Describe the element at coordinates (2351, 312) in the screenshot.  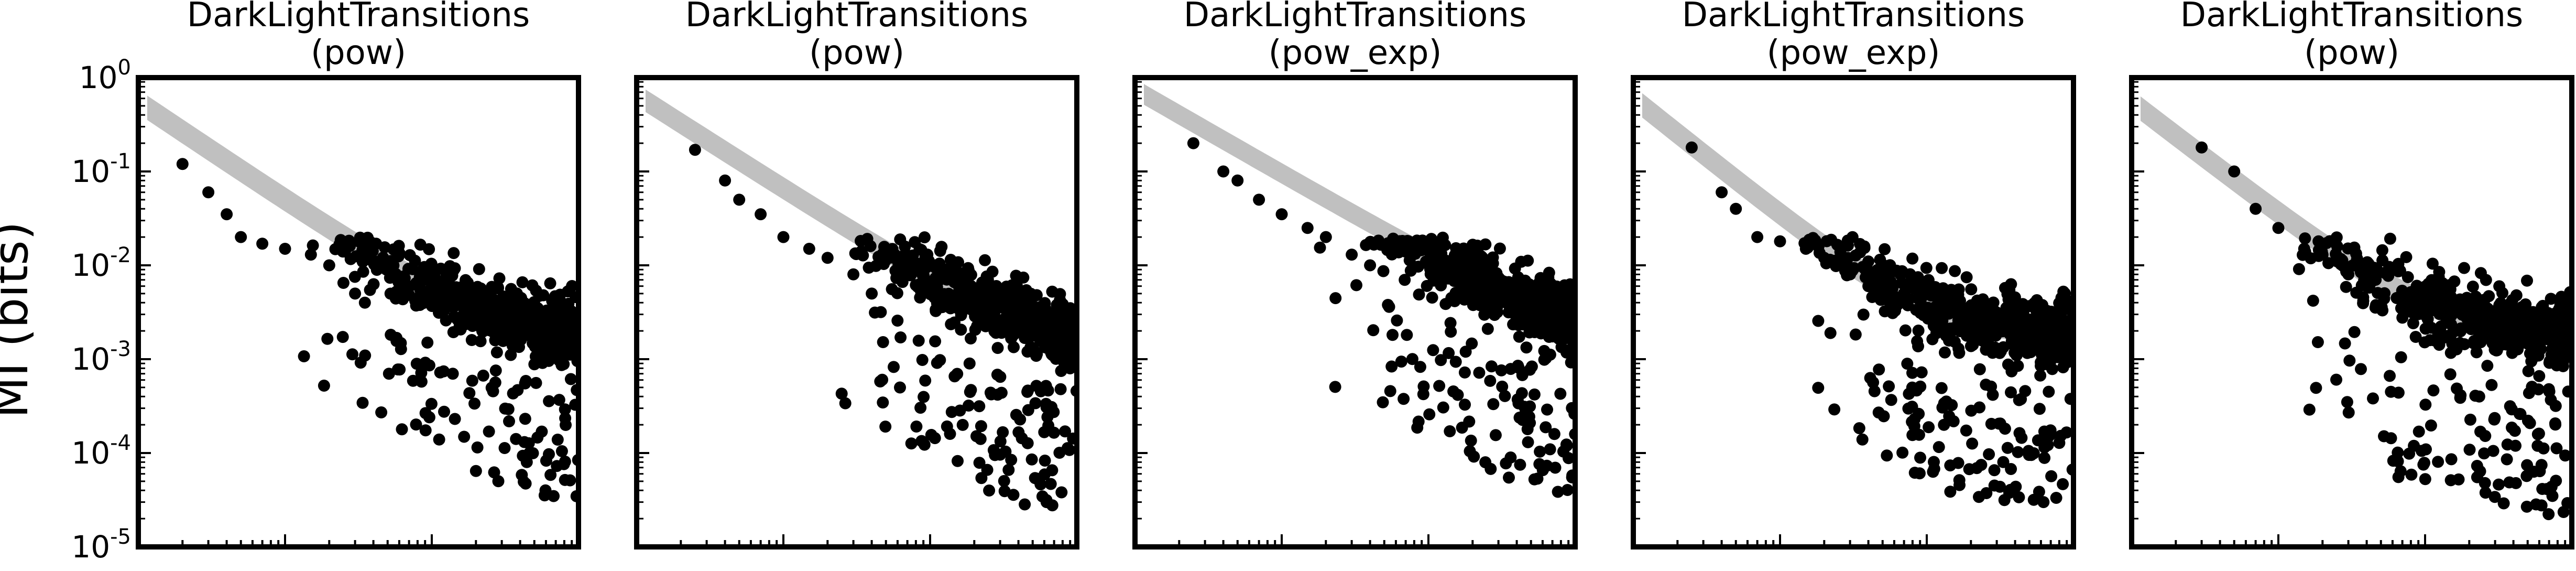
I see `plot-frame` at that location.